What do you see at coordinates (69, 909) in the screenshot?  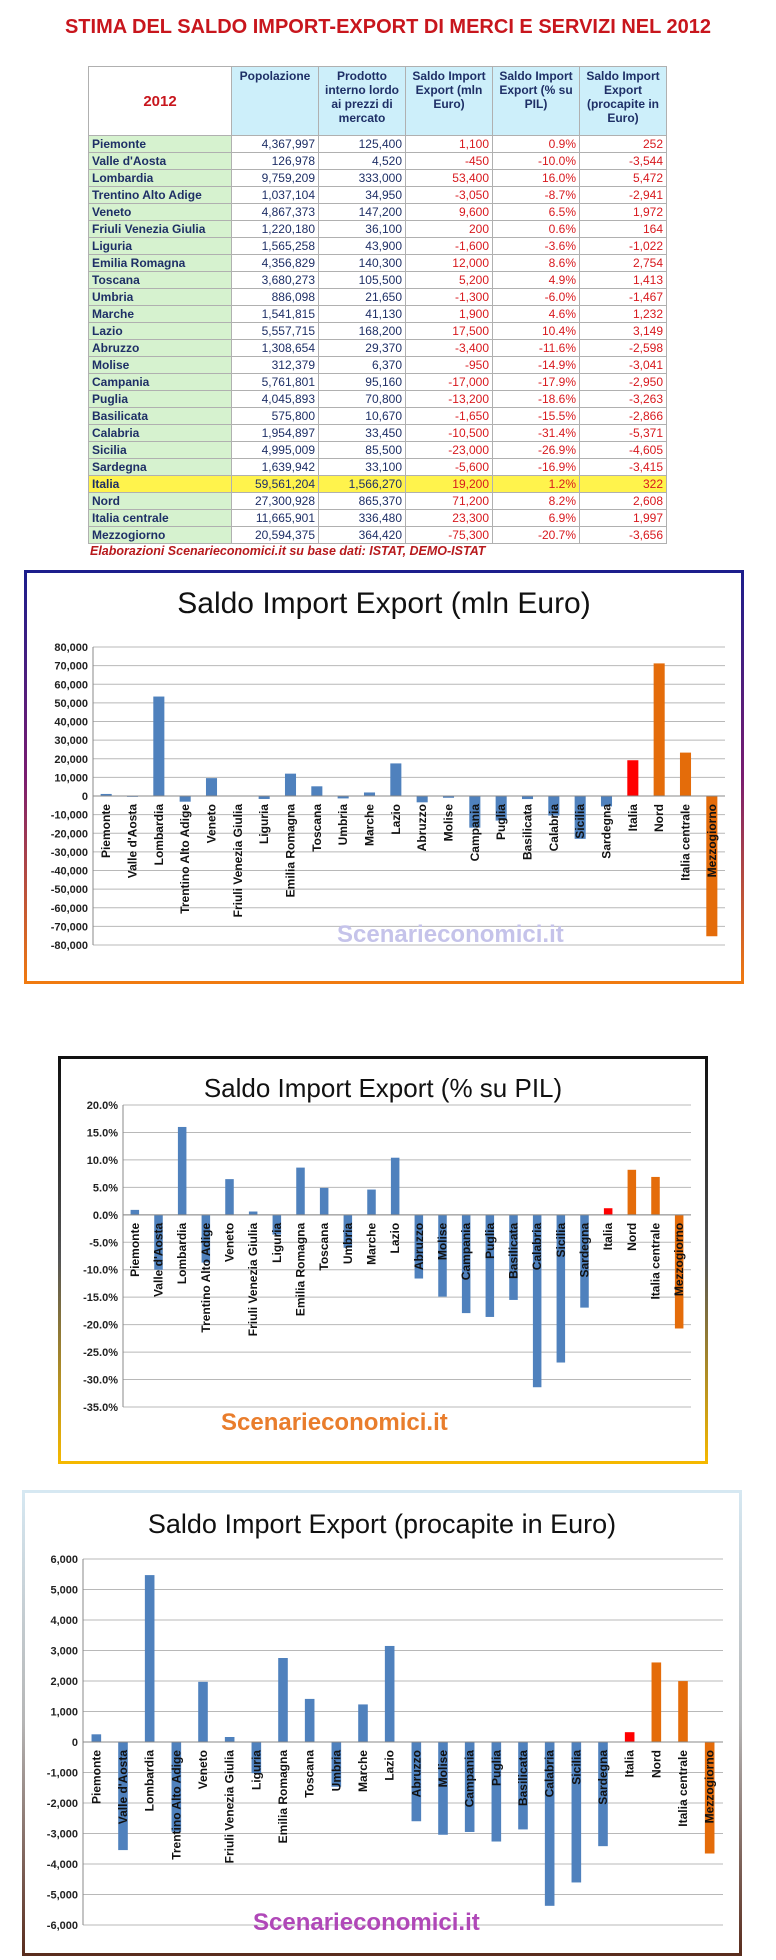 I see `y-tick-label: -60,000` at bounding box center [69, 909].